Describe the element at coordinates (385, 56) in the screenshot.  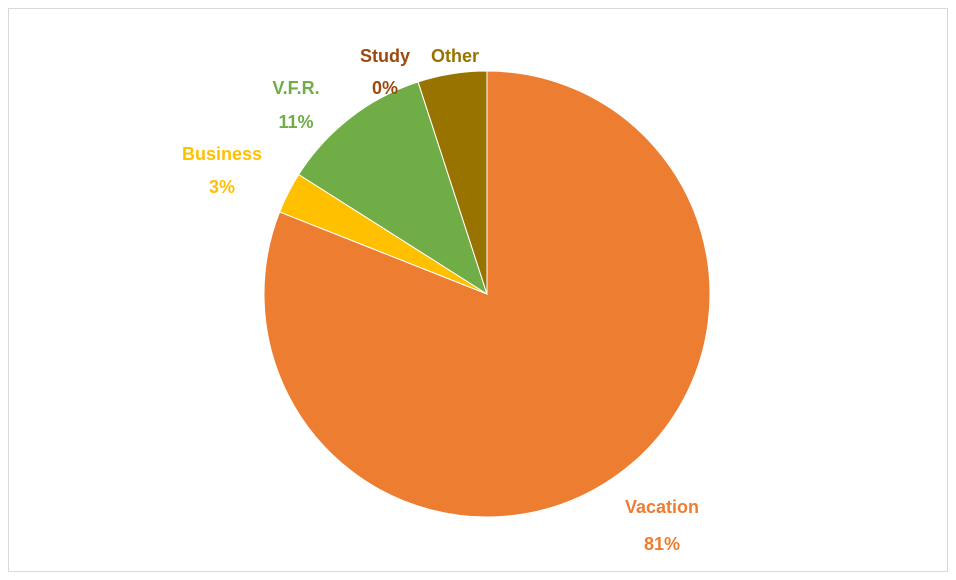
I see `slice-label: Study` at that location.